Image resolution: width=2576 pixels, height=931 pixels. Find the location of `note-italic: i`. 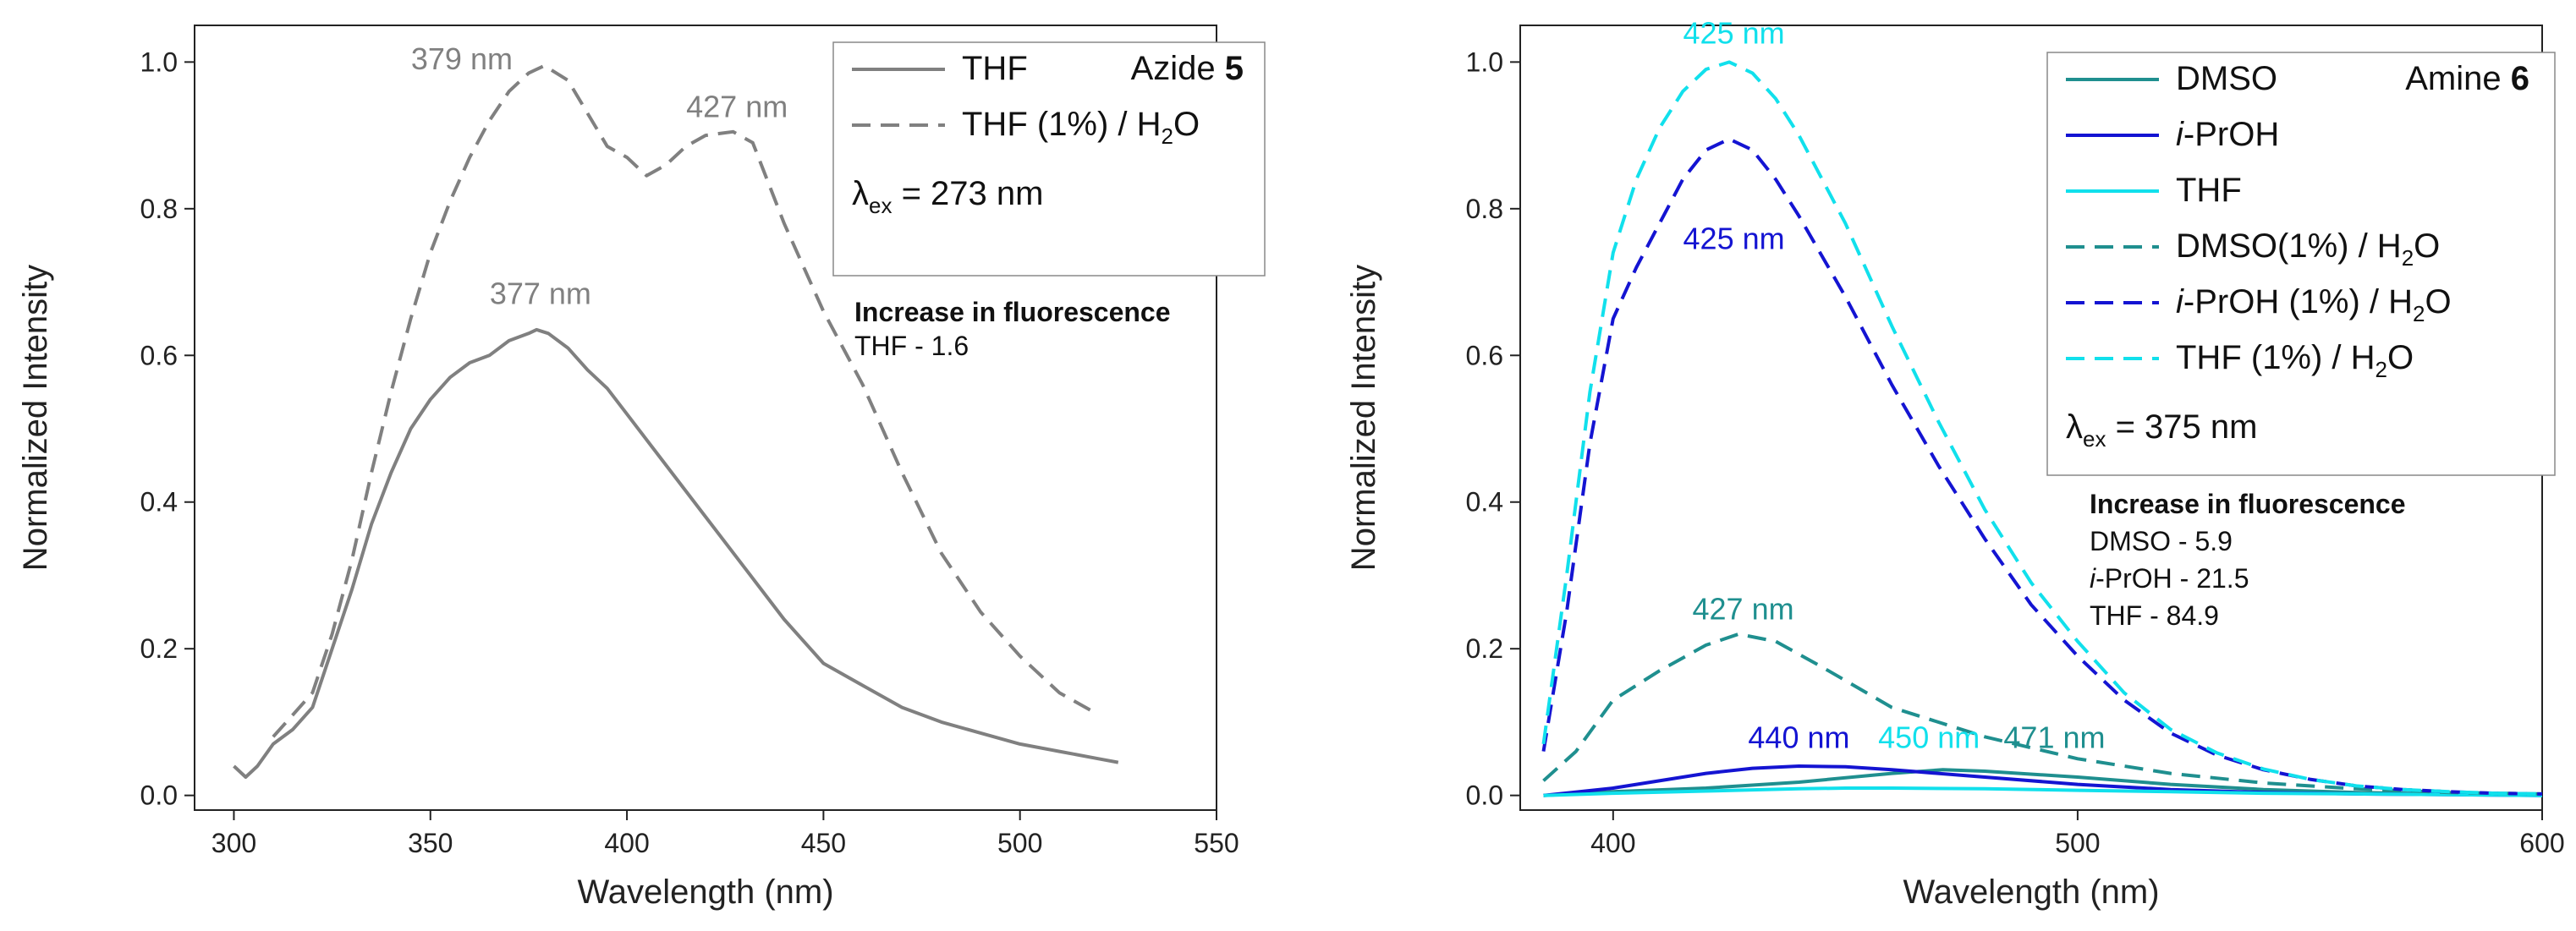

note-italic: i is located at coordinates (2093, 578).